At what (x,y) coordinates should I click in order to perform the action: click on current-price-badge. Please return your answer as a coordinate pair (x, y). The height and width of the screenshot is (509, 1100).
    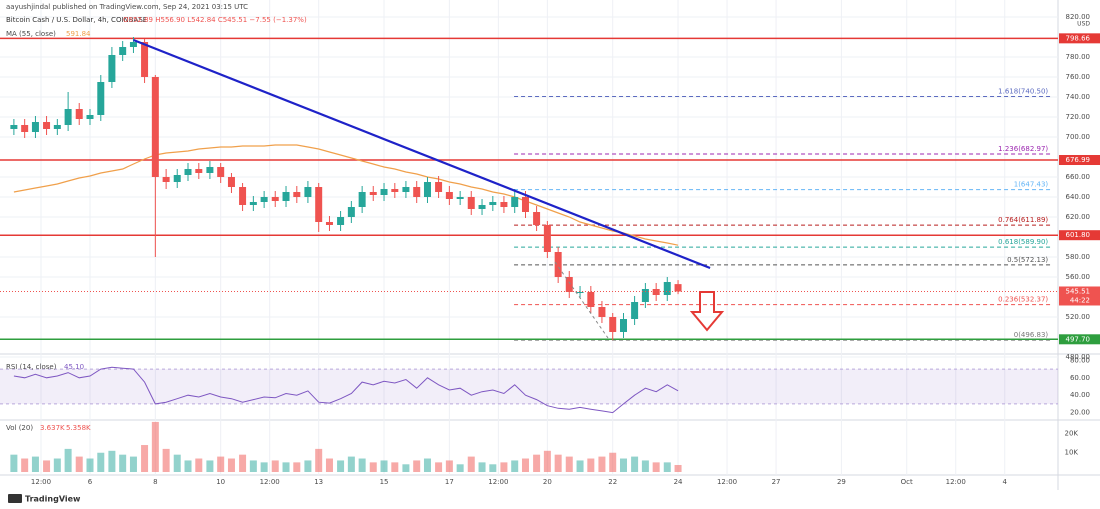
    Looking at the image, I should click on (1079, 296).